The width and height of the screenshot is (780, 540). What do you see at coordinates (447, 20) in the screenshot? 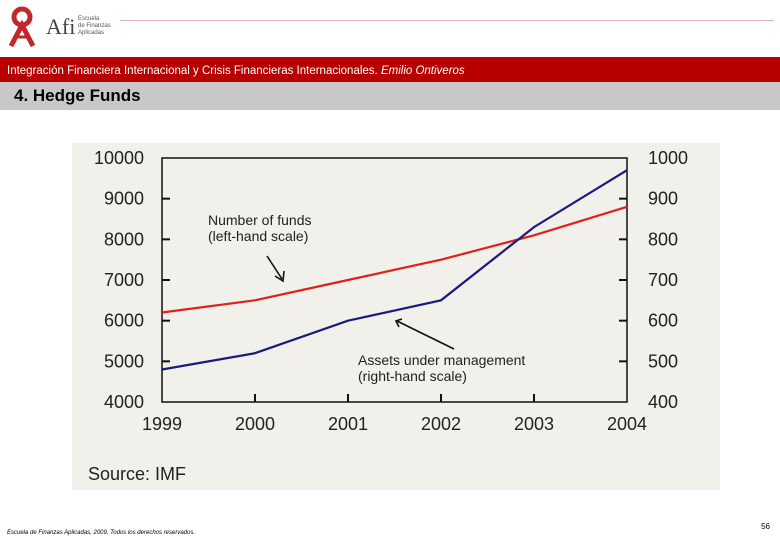
I see `top-divider` at bounding box center [447, 20].